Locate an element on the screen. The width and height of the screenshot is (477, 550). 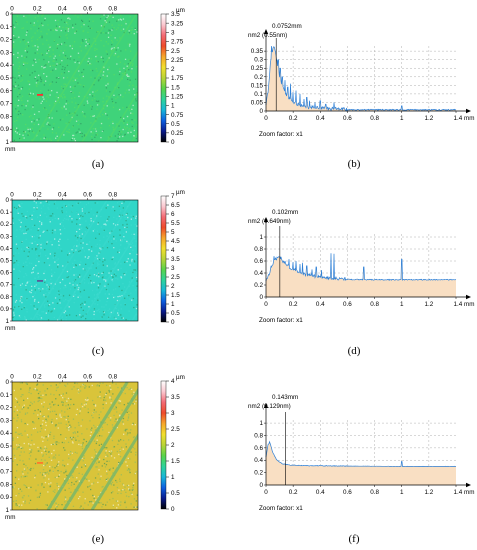
caption: (f) is located at coordinates (354, 539).